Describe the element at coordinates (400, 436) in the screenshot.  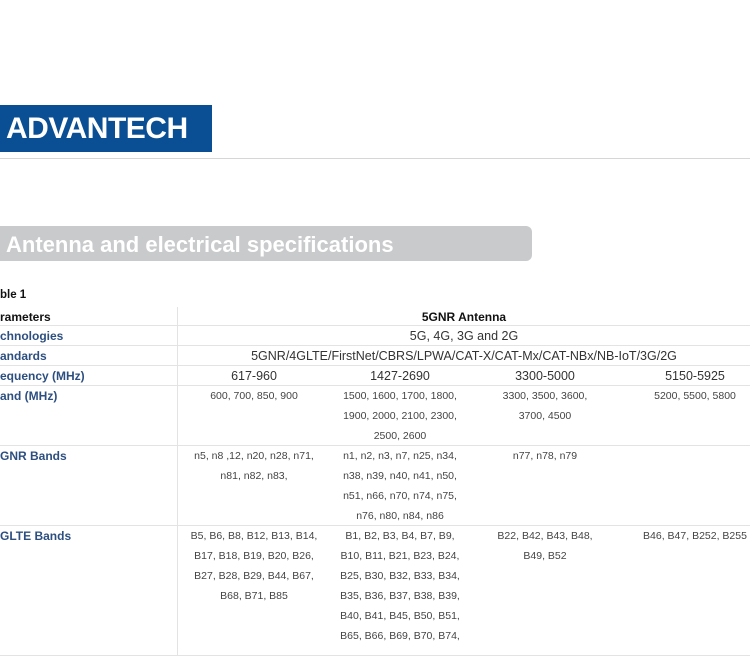
I see `cell-line: 2500, 2600` at that location.